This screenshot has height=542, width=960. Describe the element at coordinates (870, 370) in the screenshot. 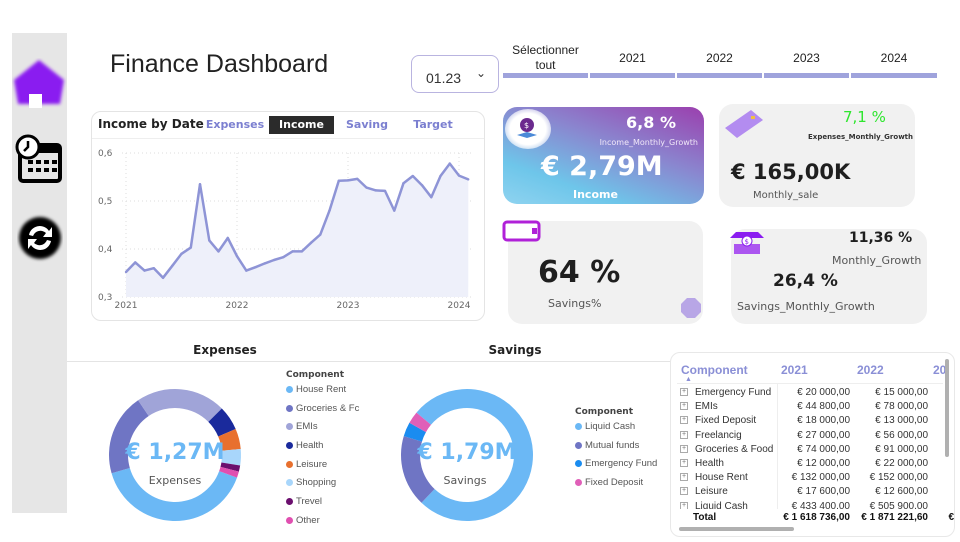

I see `column-header-2022: 2022` at that location.